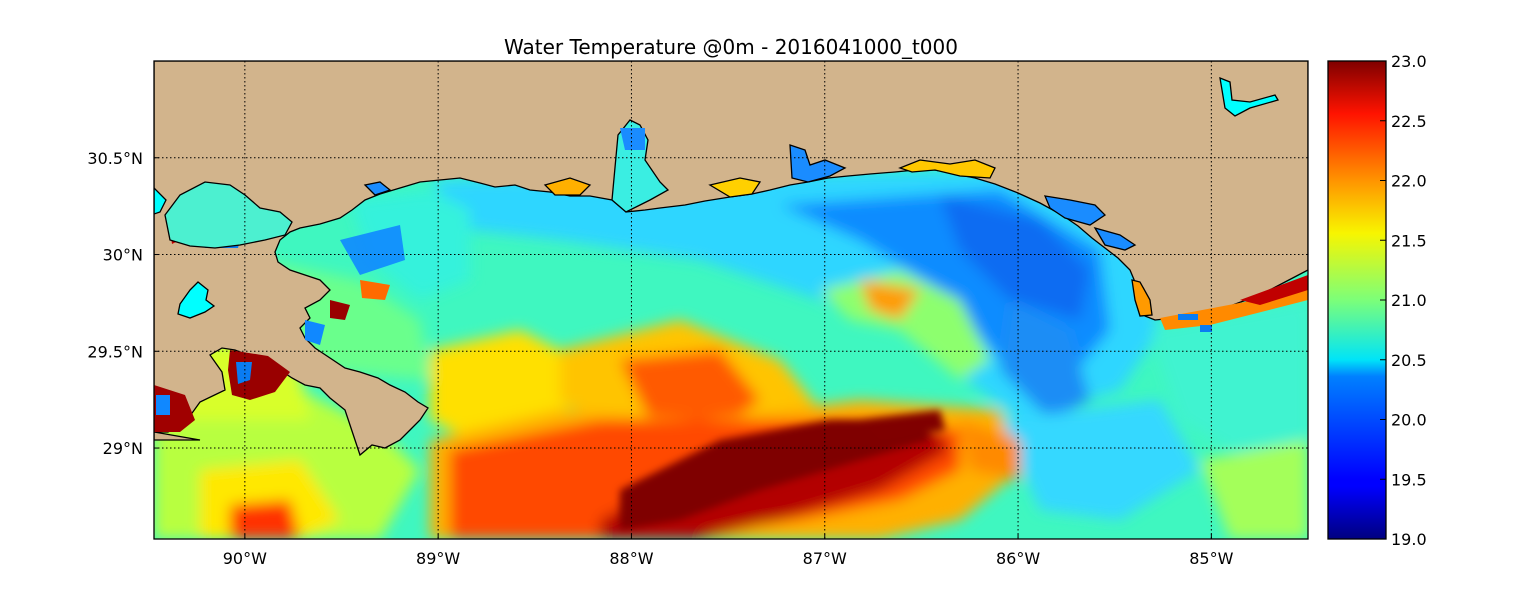 Image resolution: width=1539 pixels, height=600 pixels. What do you see at coordinates (1409, 300) in the screenshot?
I see `colorbar-tick-label: 21.0` at bounding box center [1409, 300].